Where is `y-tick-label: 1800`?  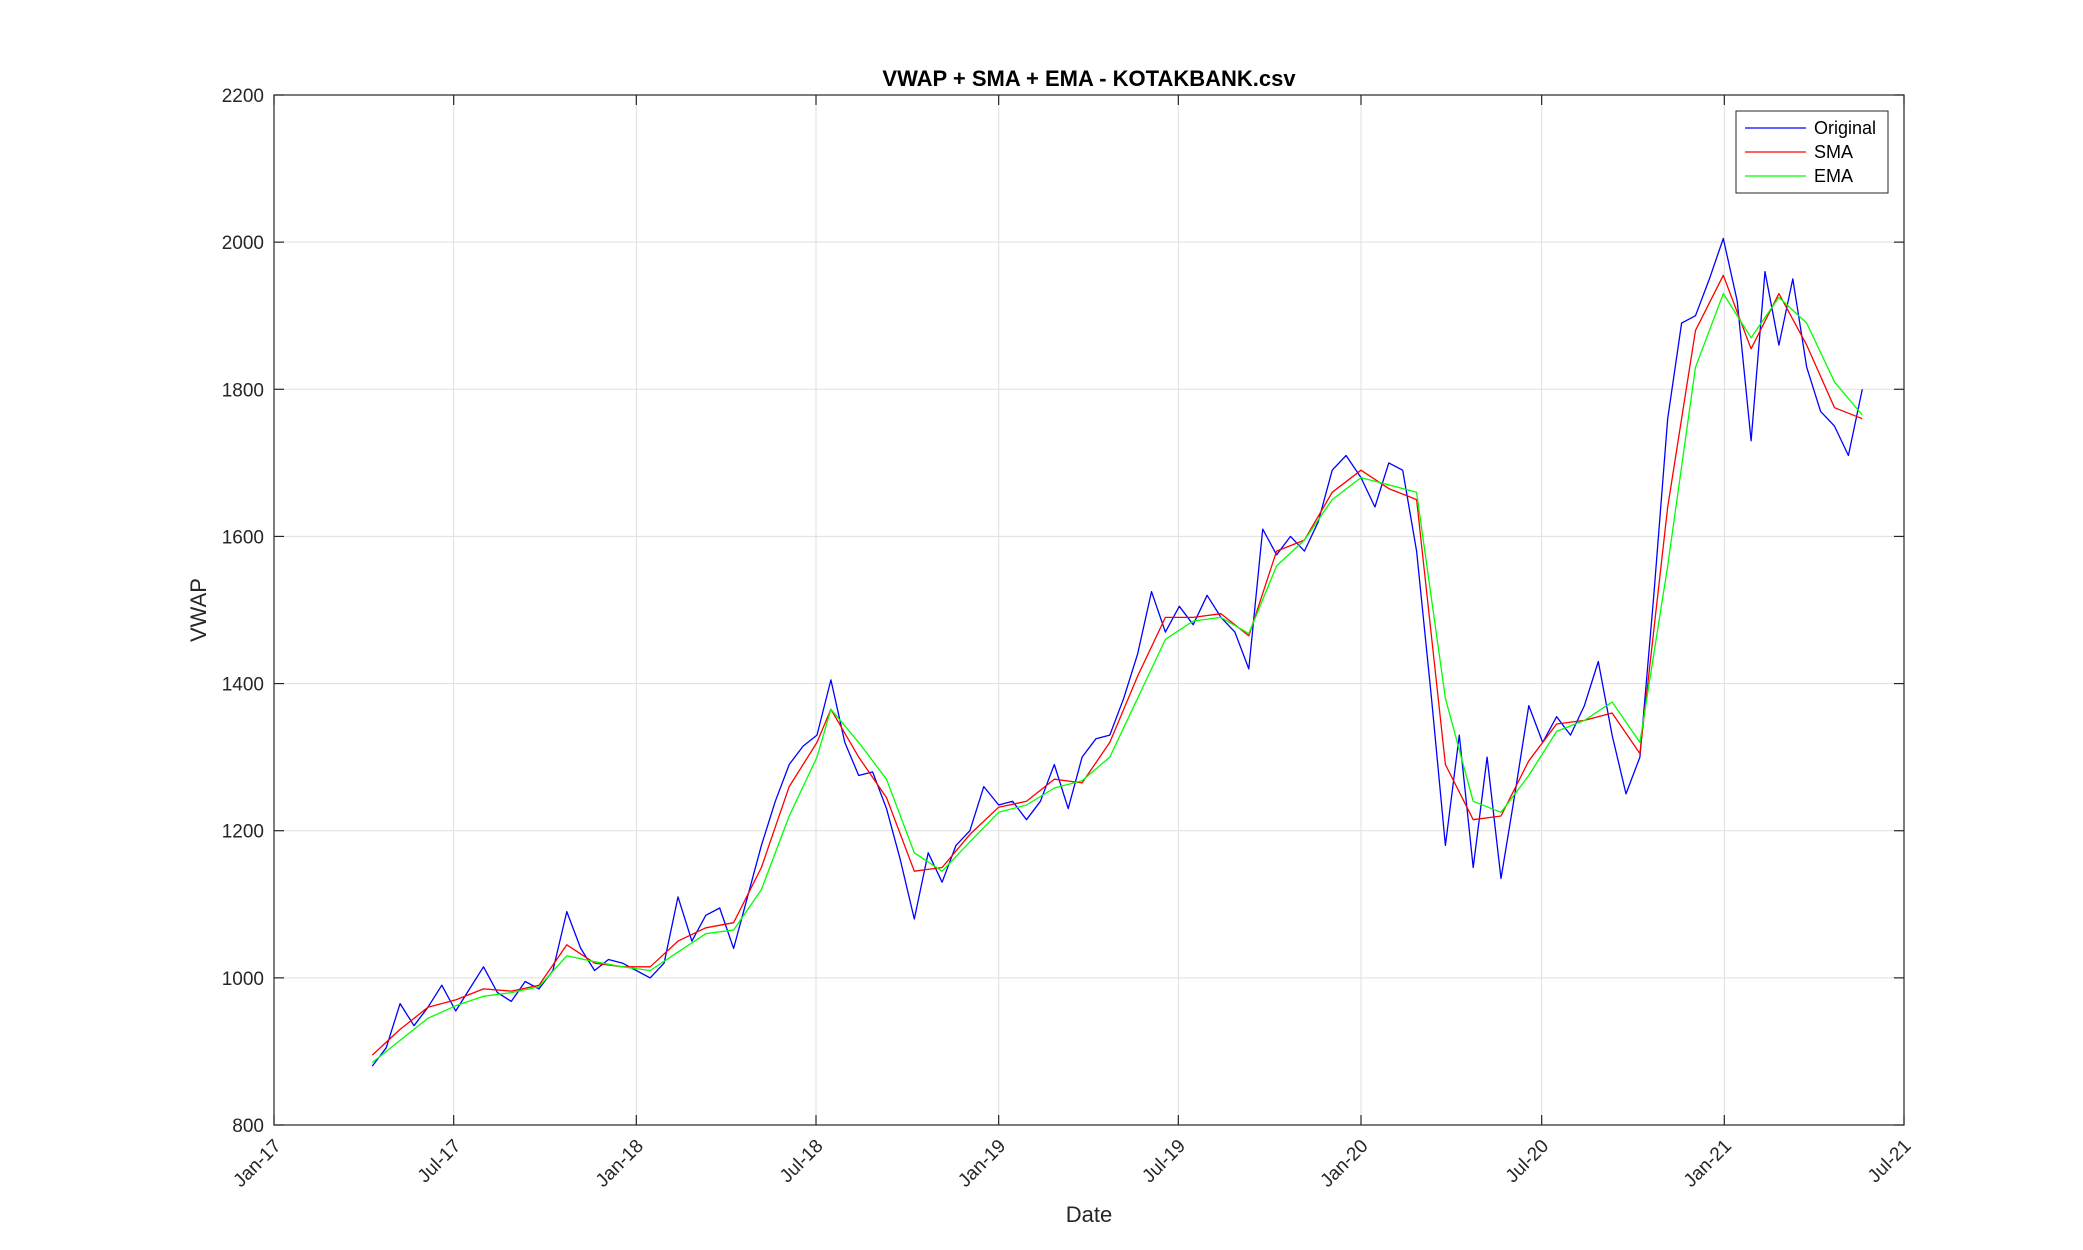 y-tick-label: 1800 is located at coordinates (243, 390).